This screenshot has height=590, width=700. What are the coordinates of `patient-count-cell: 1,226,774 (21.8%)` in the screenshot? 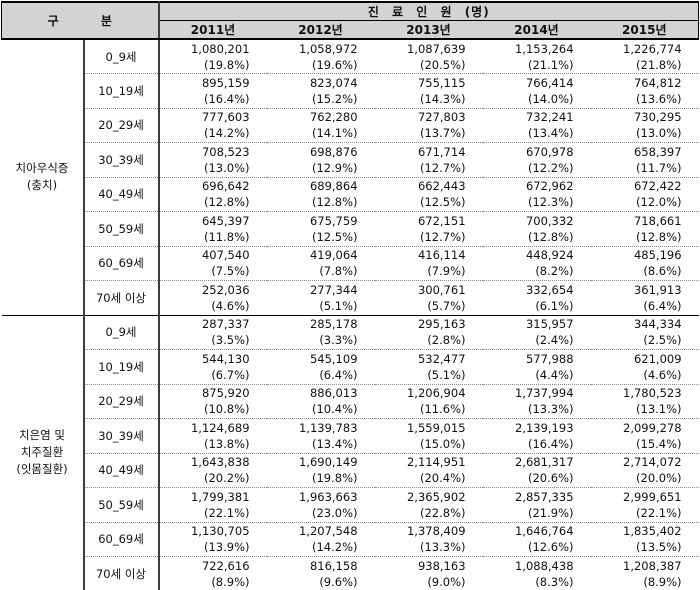 It's located at (644, 56).